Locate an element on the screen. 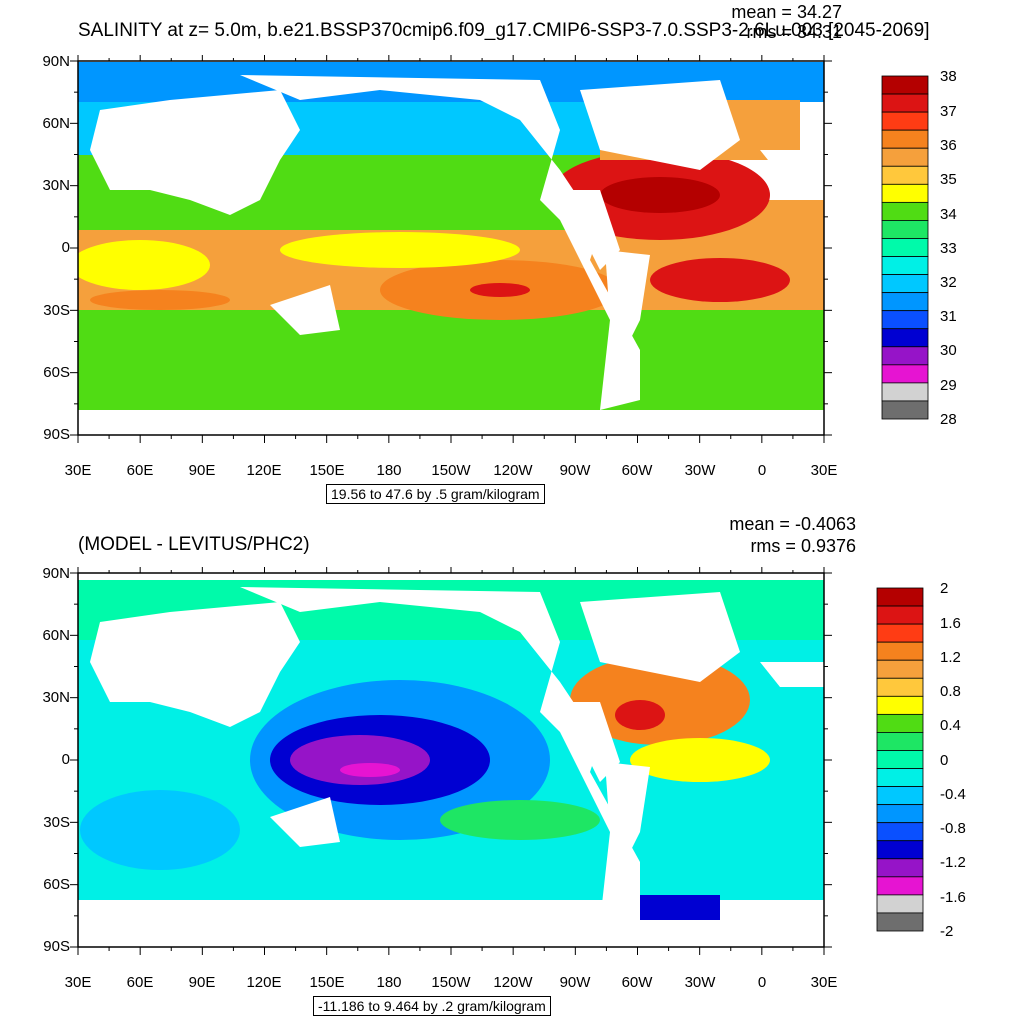 This screenshot has height=1024, width=1024. top-colorbar-label: 37 is located at coordinates (948, 111).